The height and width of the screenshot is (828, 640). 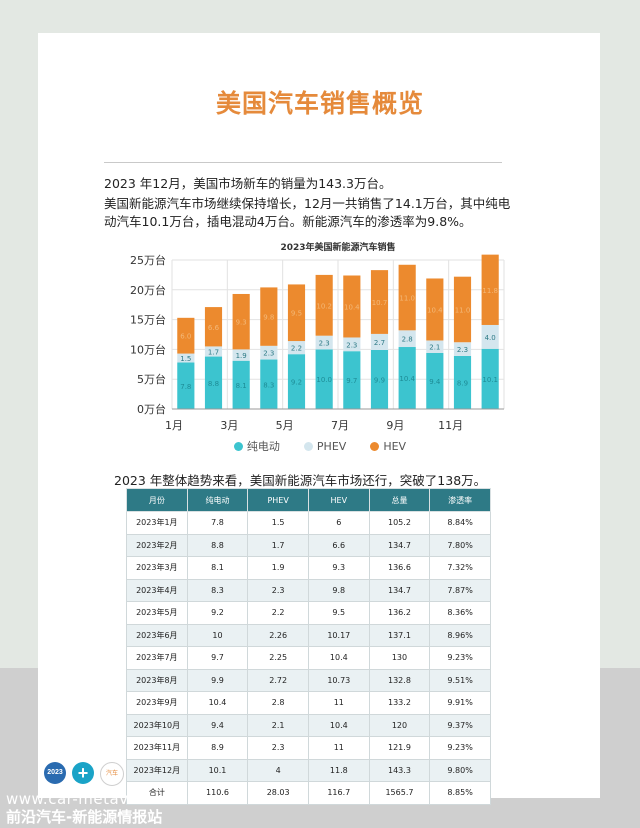 I want to click on table-cell: 11.8, so click(x=338, y=770).